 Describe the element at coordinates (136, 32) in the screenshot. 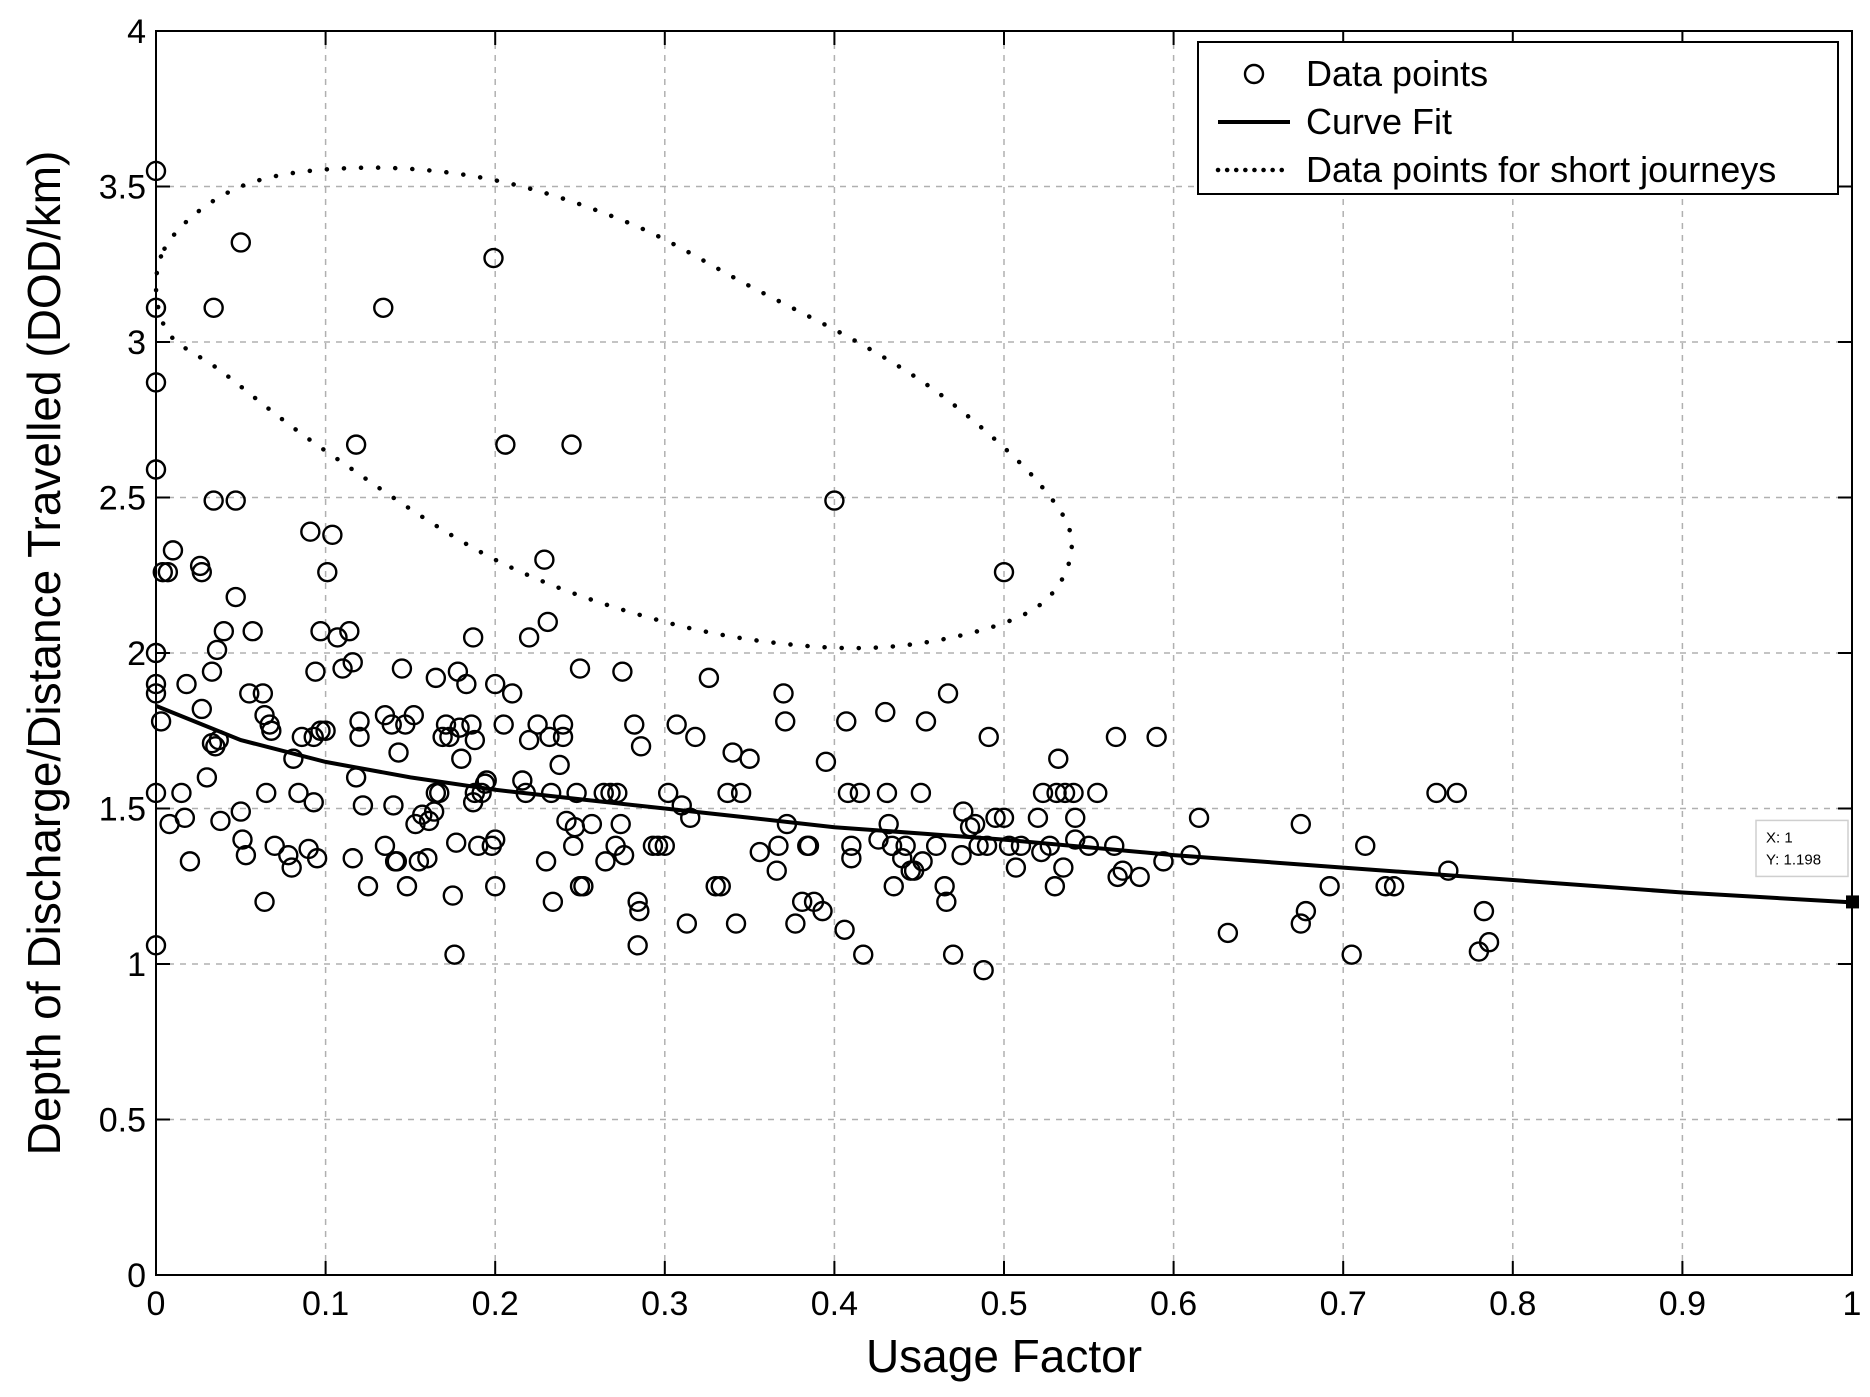

I see `y-tick-label: 4` at that location.